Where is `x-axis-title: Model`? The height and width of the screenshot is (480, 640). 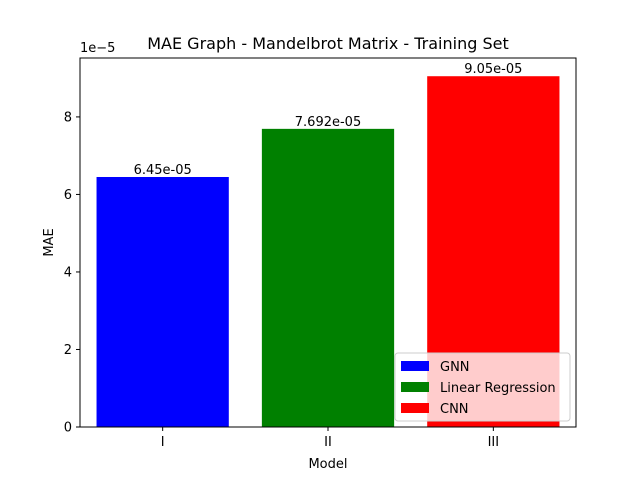
x-axis-title: Model is located at coordinates (327, 464).